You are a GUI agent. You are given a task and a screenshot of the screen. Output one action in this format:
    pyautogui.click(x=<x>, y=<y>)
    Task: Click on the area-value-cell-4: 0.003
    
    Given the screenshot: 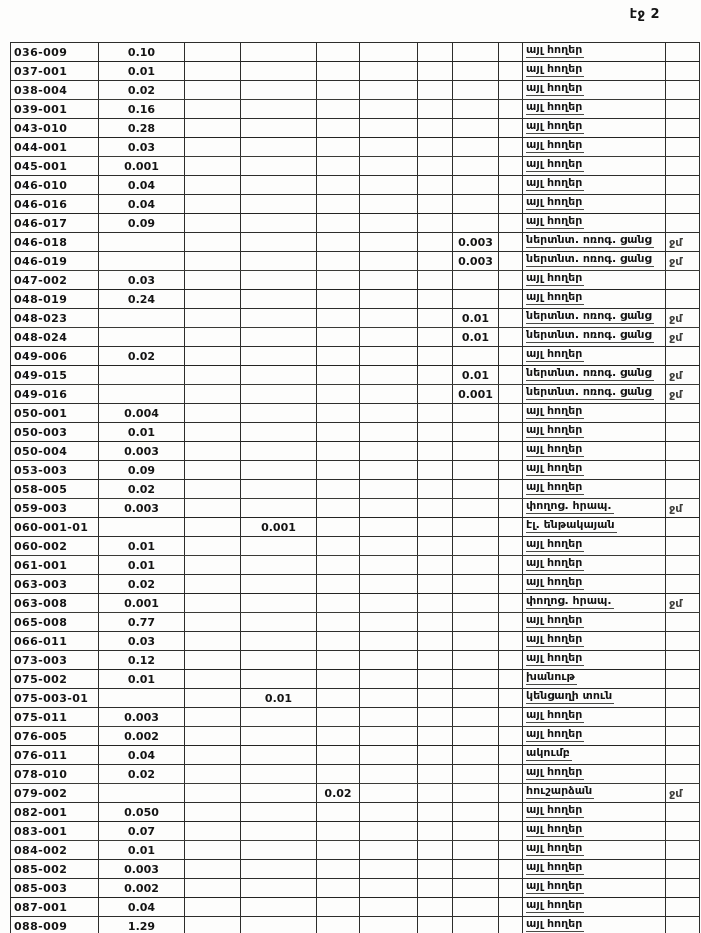 What is the action you would take?
    pyautogui.click(x=475, y=261)
    